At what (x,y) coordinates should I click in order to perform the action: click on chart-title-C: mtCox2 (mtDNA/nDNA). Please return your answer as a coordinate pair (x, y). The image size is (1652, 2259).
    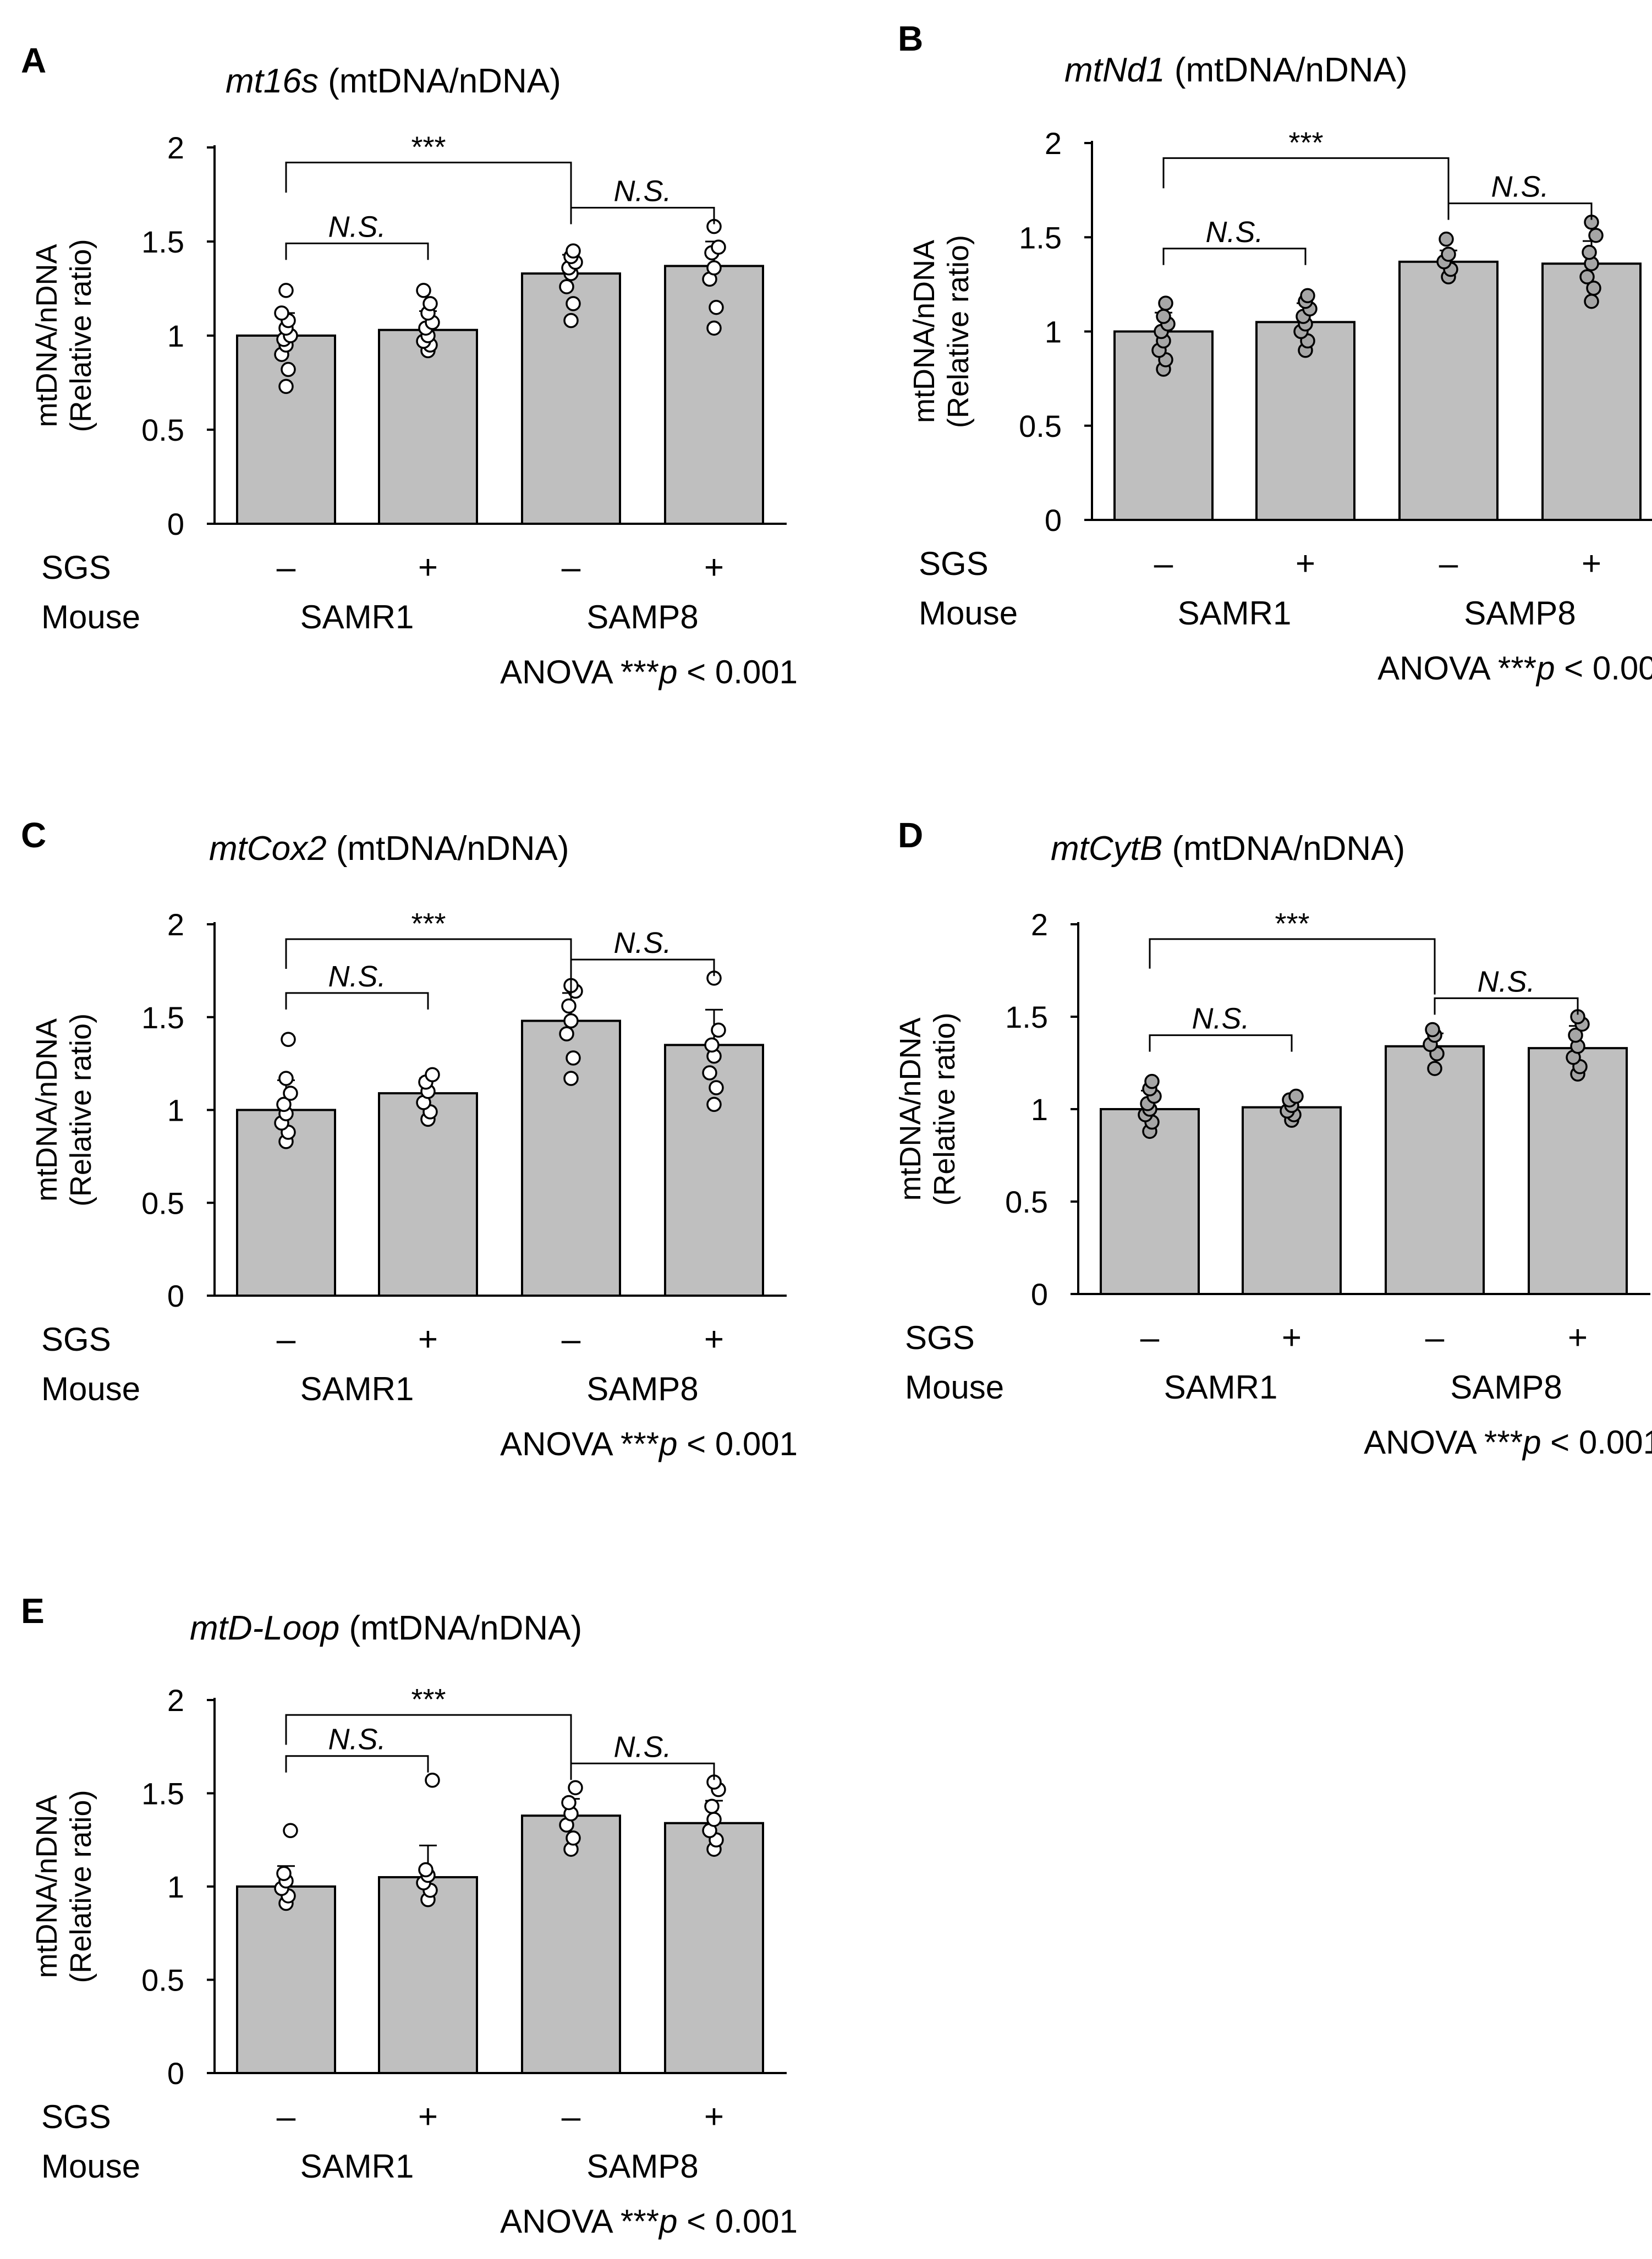
    Looking at the image, I should click on (389, 849).